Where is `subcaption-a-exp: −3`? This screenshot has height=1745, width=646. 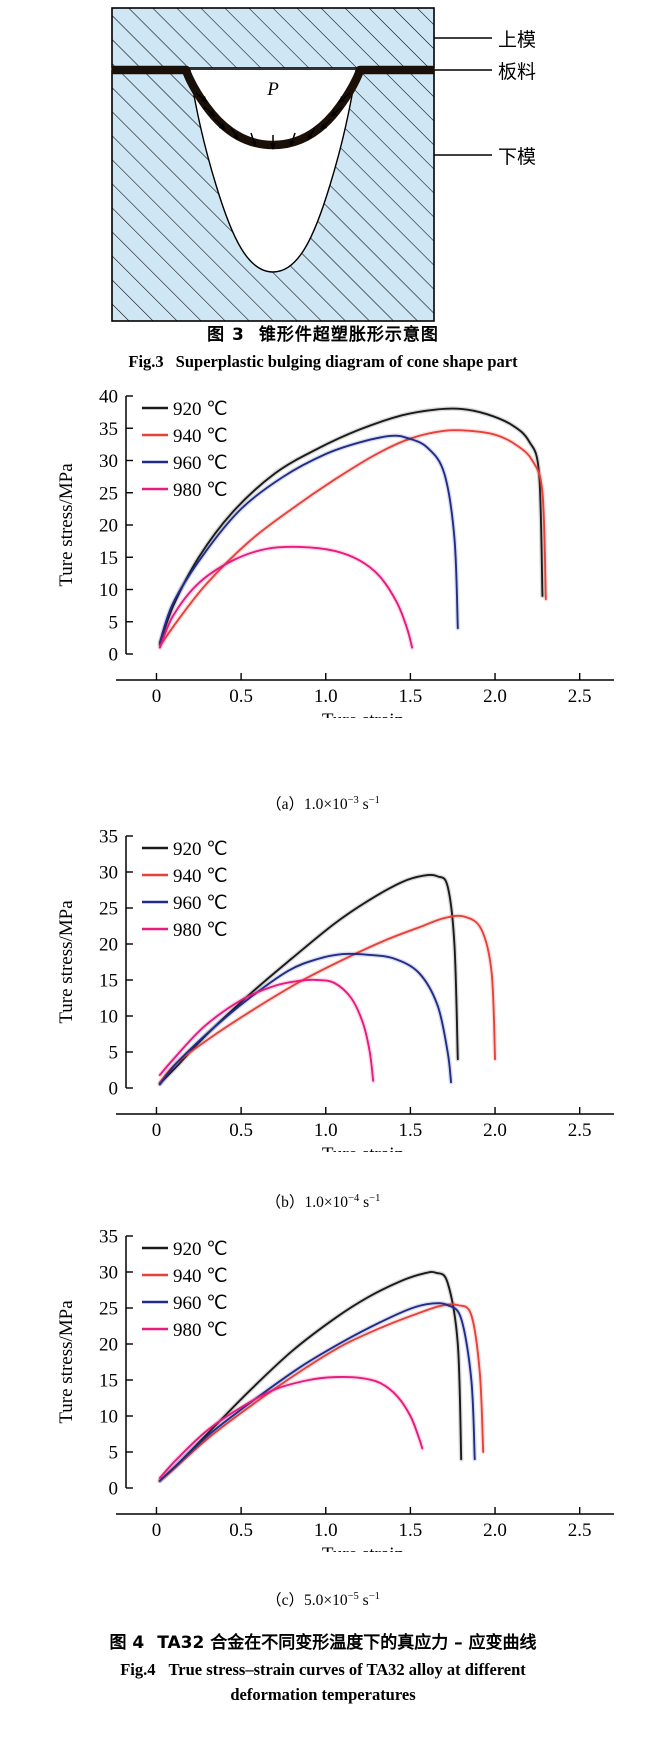 subcaption-a-exp: −3 is located at coordinates (353, 800).